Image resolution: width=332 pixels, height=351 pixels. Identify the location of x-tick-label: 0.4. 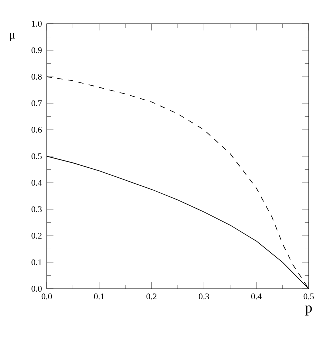
(257, 297).